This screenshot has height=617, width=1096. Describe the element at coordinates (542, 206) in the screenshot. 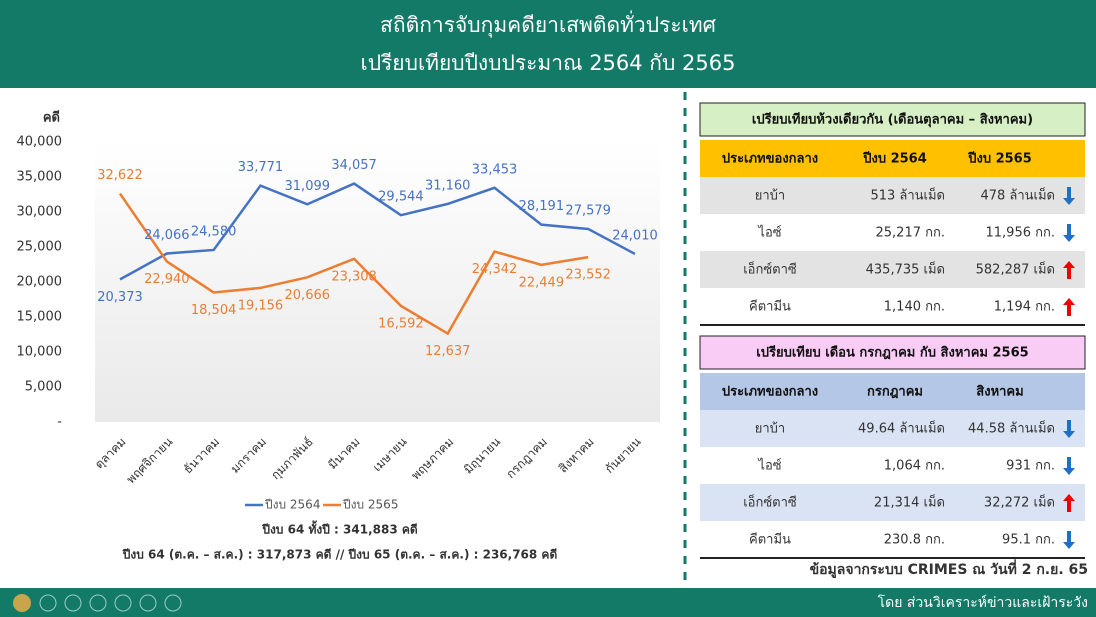

I see `data-label: 28,191` at that location.